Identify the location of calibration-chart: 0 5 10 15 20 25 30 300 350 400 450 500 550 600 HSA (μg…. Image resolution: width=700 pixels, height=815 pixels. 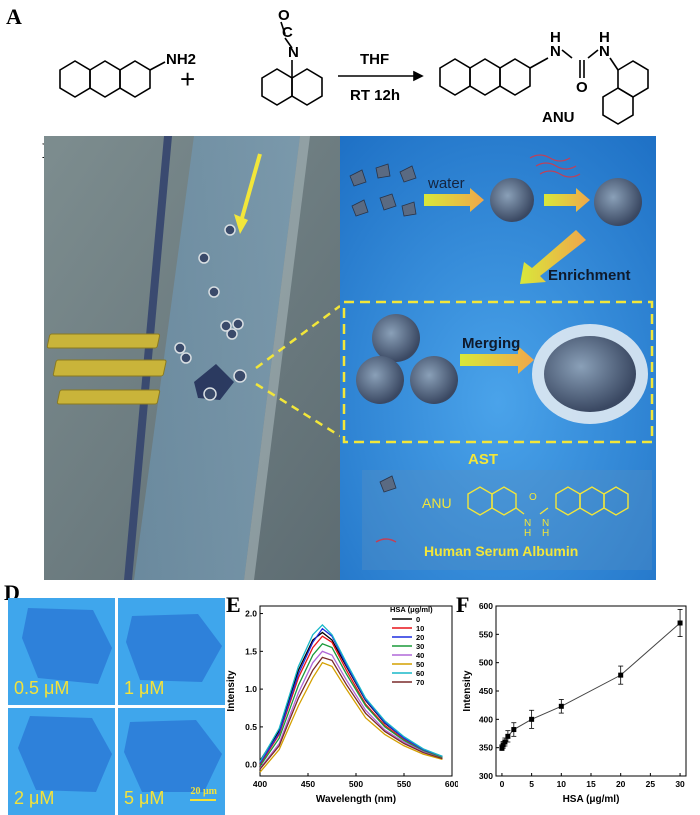
(574, 703).